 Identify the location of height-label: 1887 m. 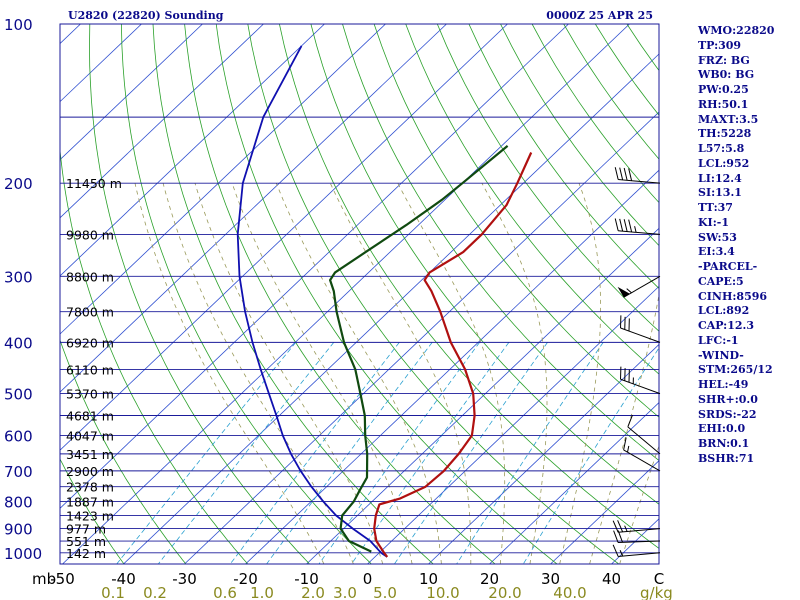
(90, 502).